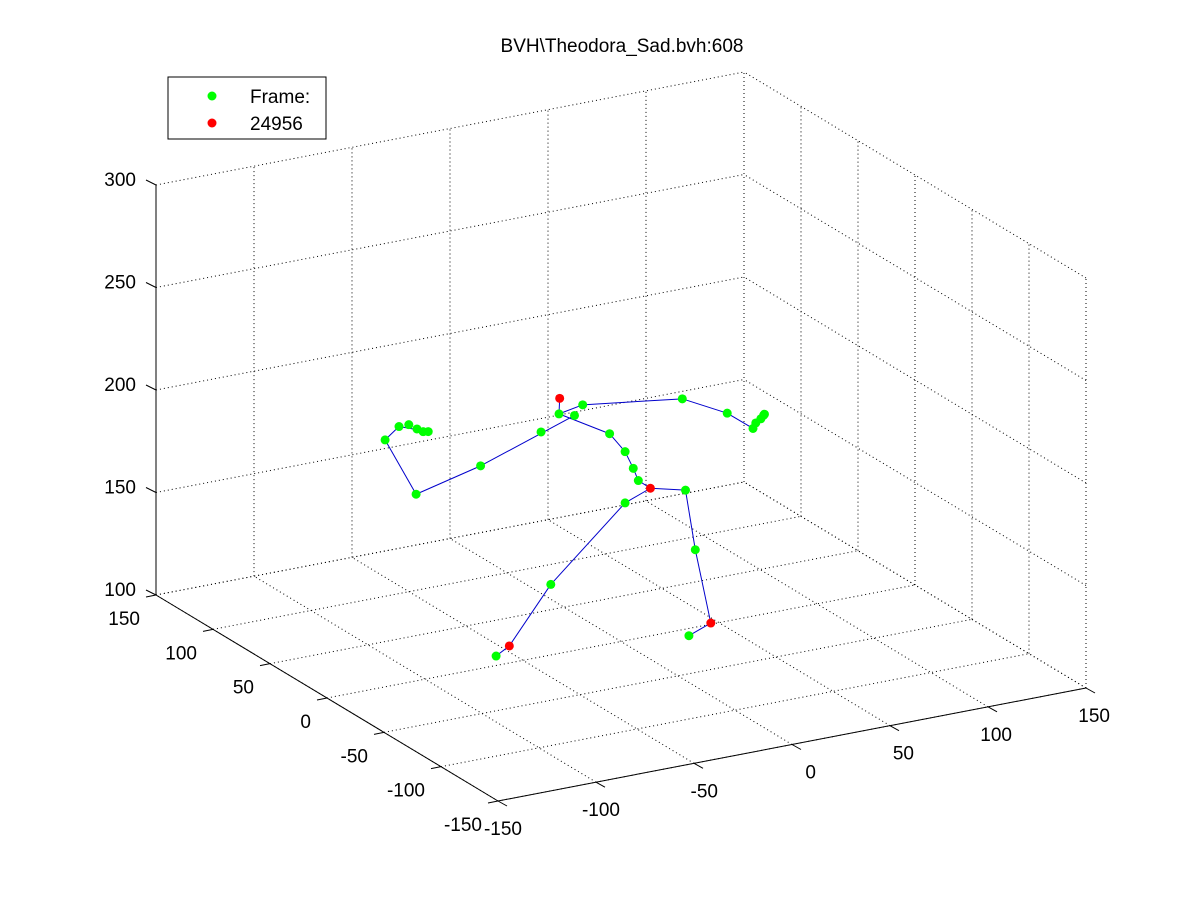  I want to click on y-tick-label: 50, so click(243, 688).